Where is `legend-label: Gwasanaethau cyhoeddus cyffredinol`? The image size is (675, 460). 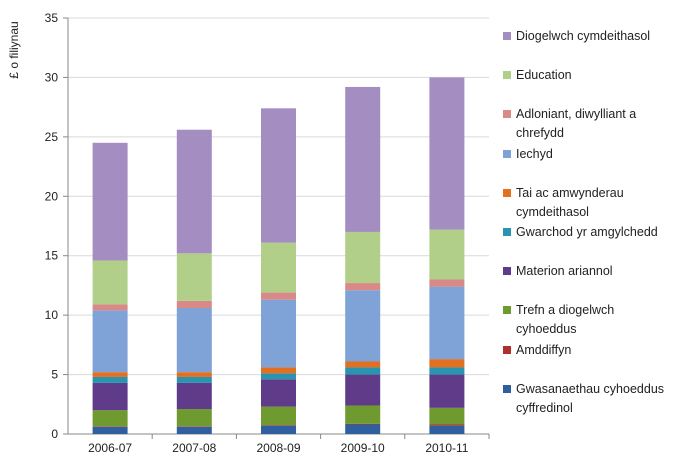 legend-label: Gwasanaethau cyhoeddus cyffredinol is located at coordinates (590, 398).